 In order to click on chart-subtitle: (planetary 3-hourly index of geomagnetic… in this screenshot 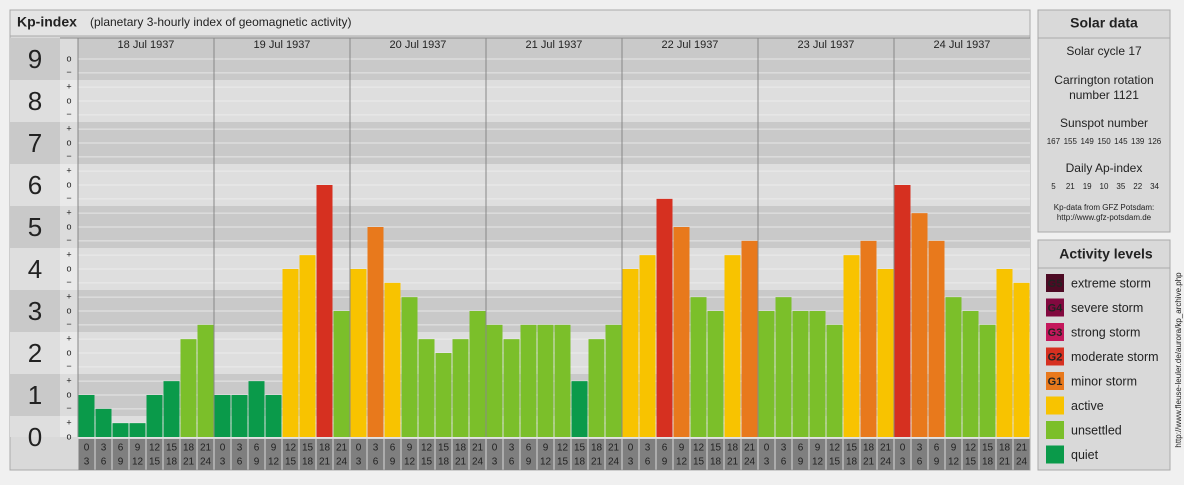, I will do `click(220, 22)`.